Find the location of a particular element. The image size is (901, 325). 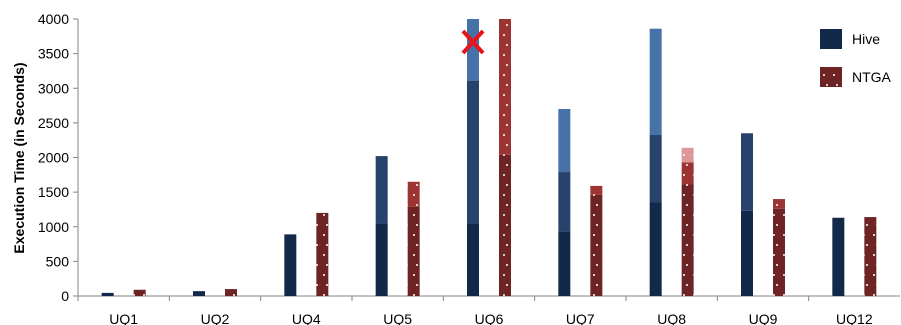

bar-hive-uq2-seg1 is located at coordinates (199, 293).